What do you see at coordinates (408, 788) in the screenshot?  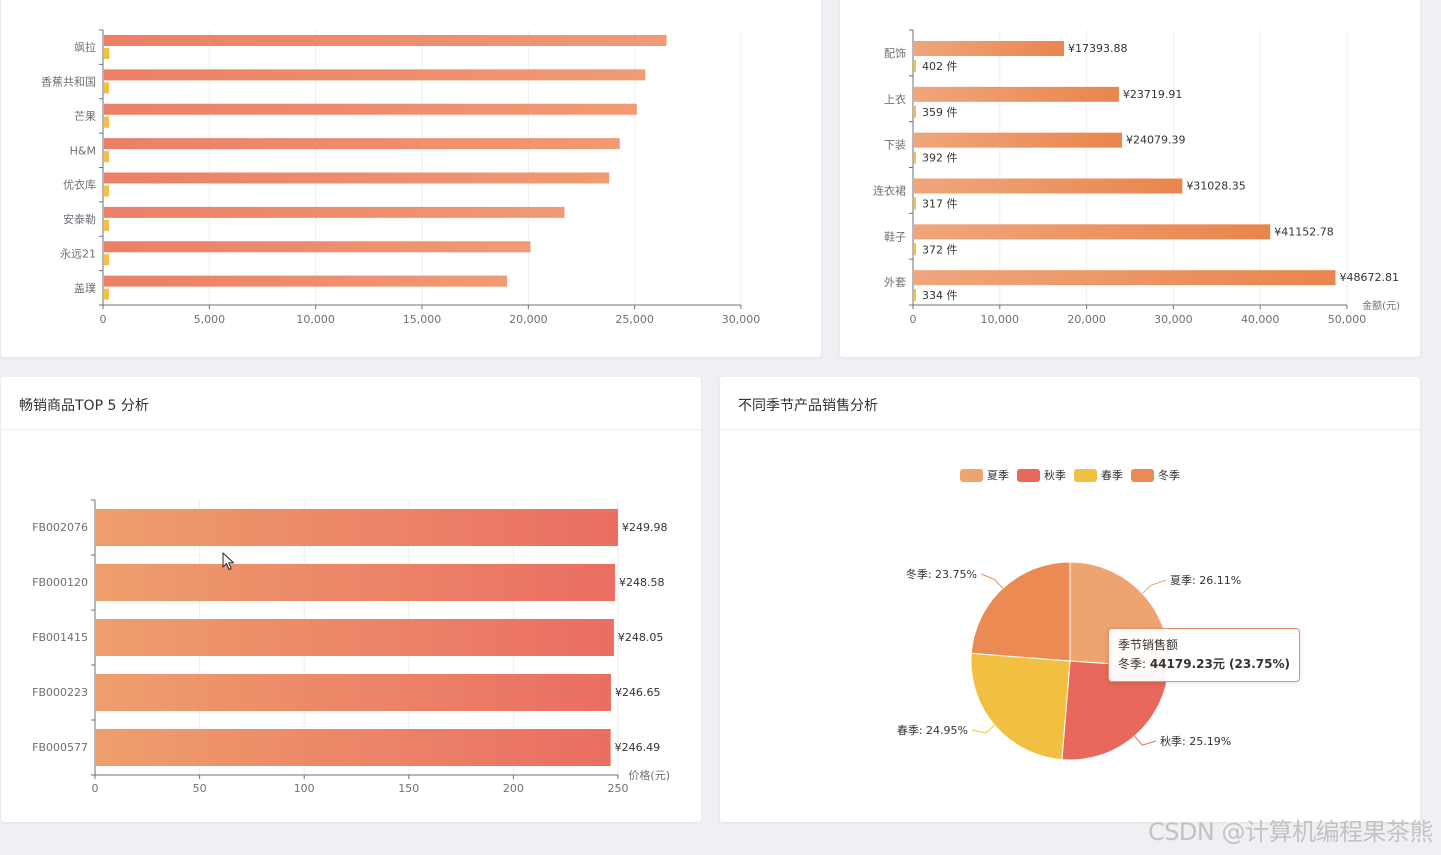 I see `x-tick-label: 150` at bounding box center [408, 788].